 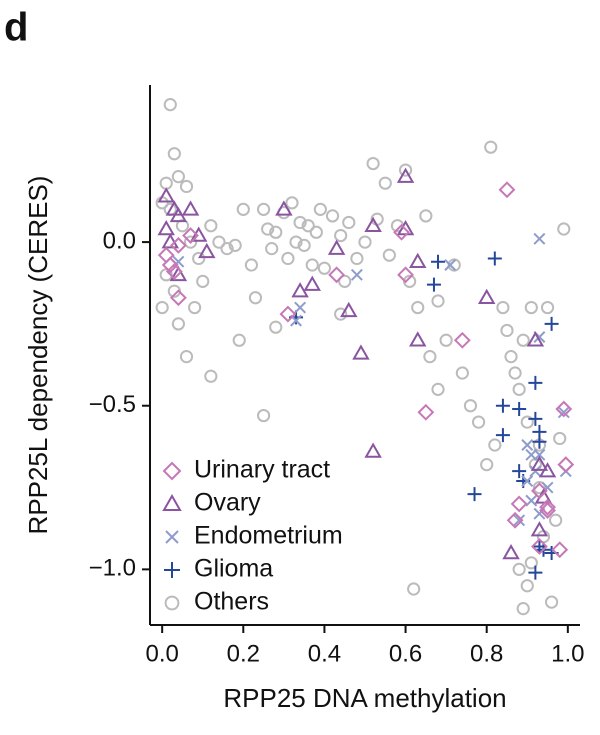 What do you see at coordinates (38, 355) in the screenshot?
I see `y-axis-label: RPP25L dependency (CERES)` at bounding box center [38, 355].